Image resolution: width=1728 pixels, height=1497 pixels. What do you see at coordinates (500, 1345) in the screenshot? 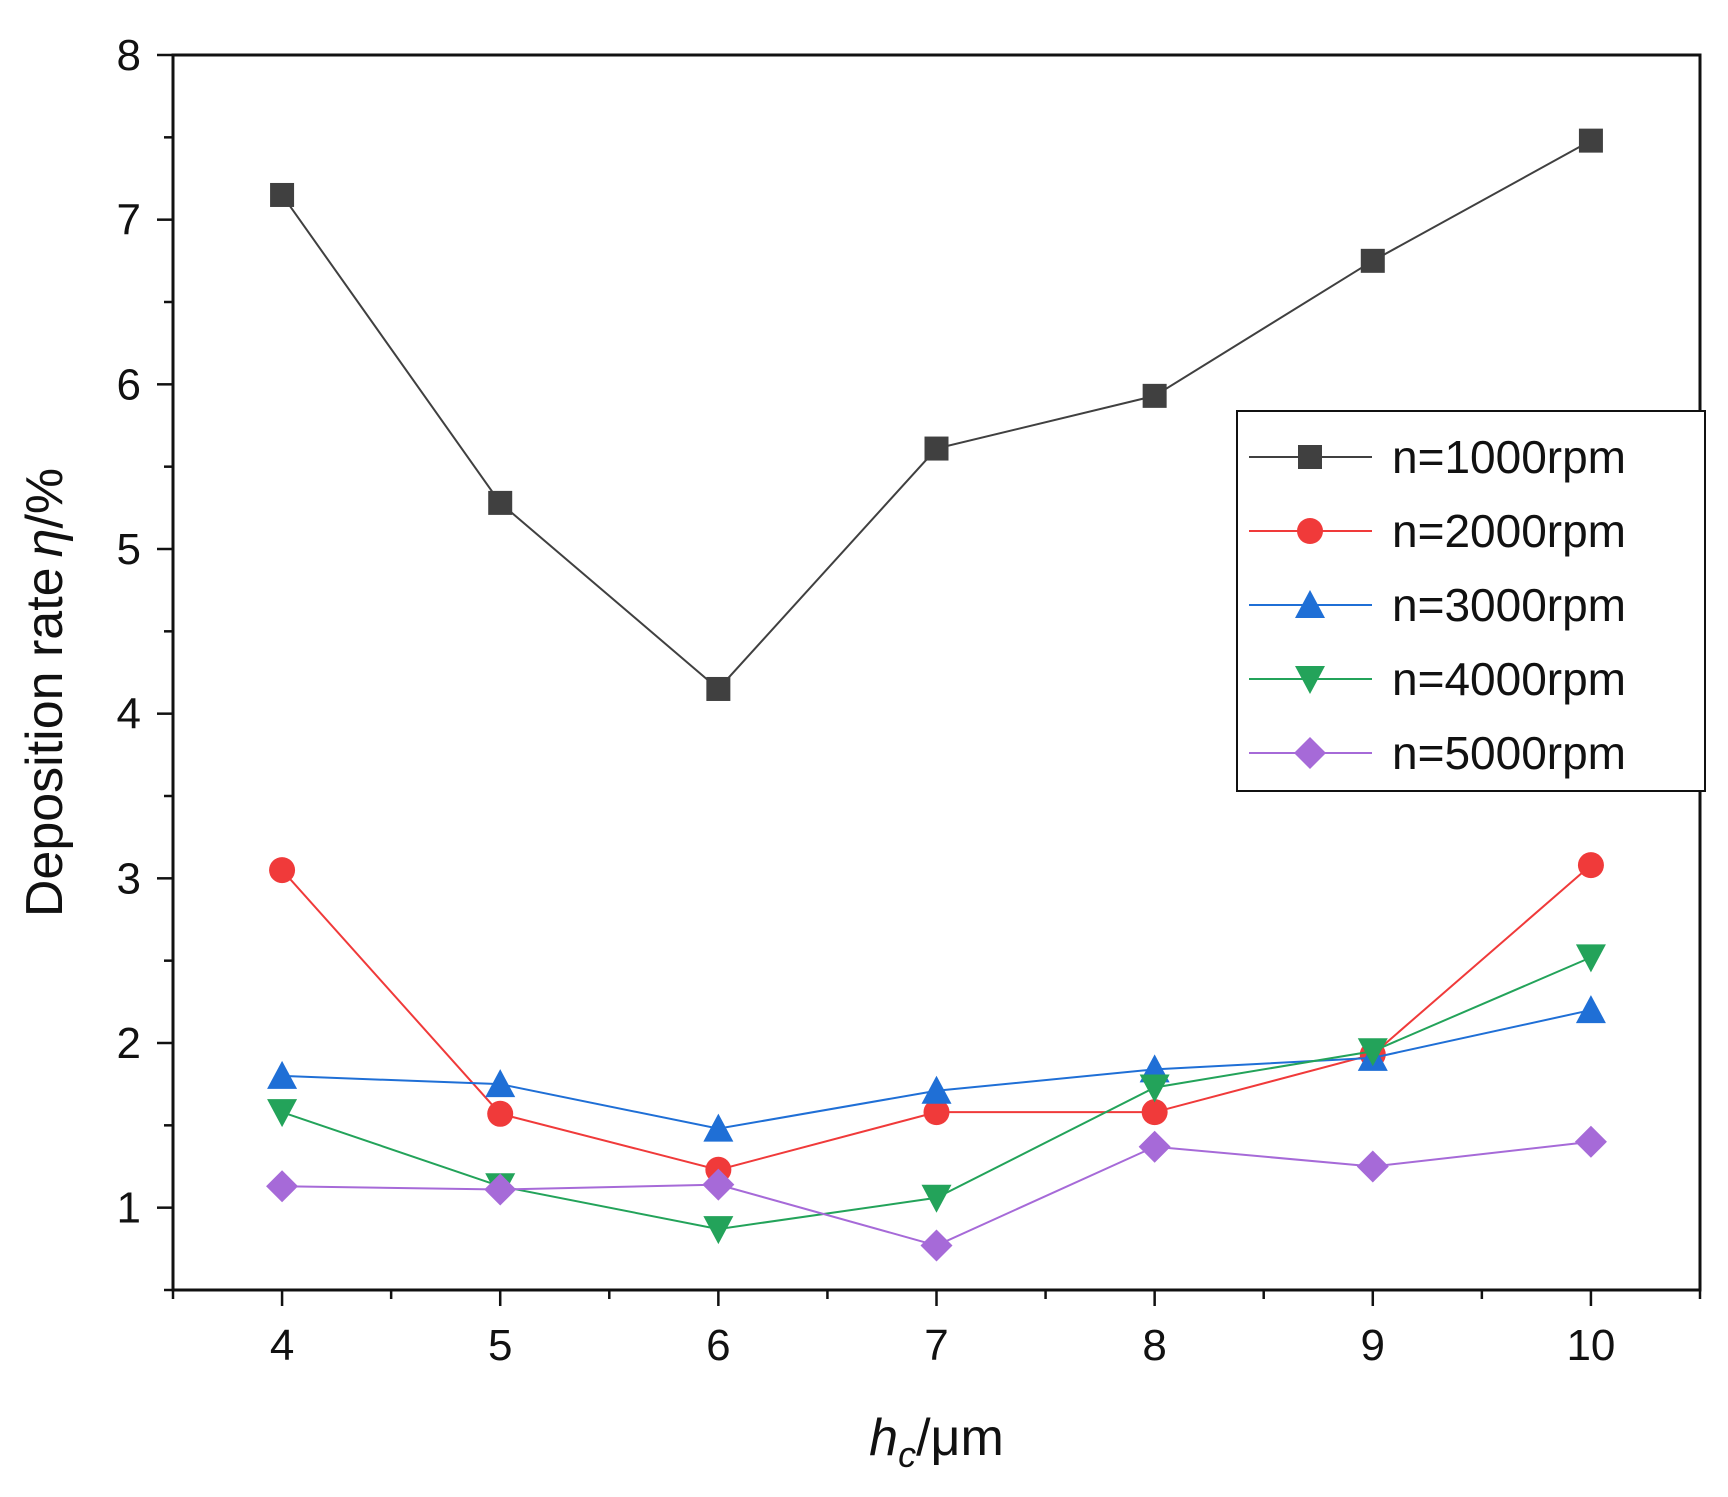
I see `x-tick-label: 5` at bounding box center [500, 1345].